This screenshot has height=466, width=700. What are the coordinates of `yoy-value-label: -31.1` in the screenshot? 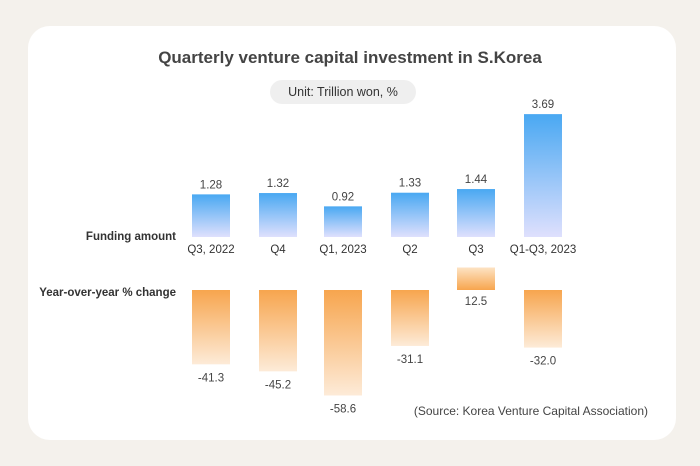 It's located at (410, 360).